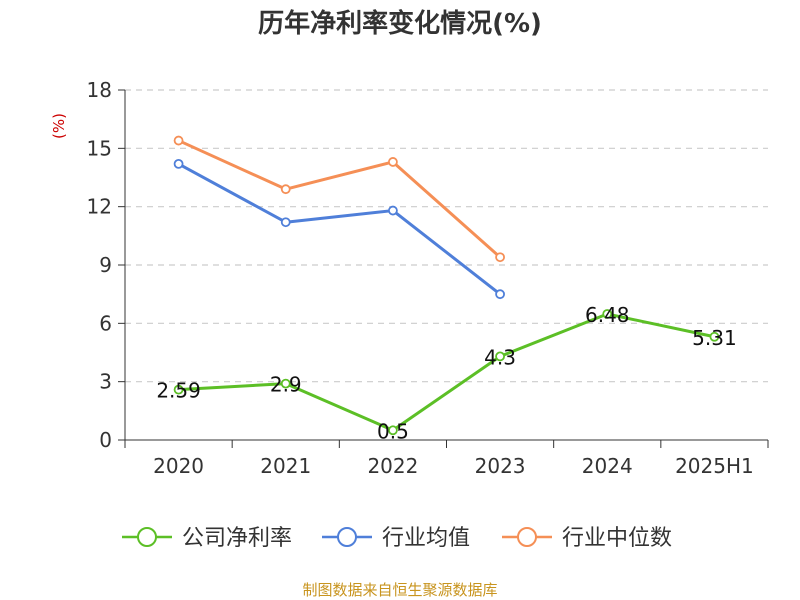  Describe the element at coordinates (105, 382) in the screenshot. I see `y-tick-label: 3` at that location.